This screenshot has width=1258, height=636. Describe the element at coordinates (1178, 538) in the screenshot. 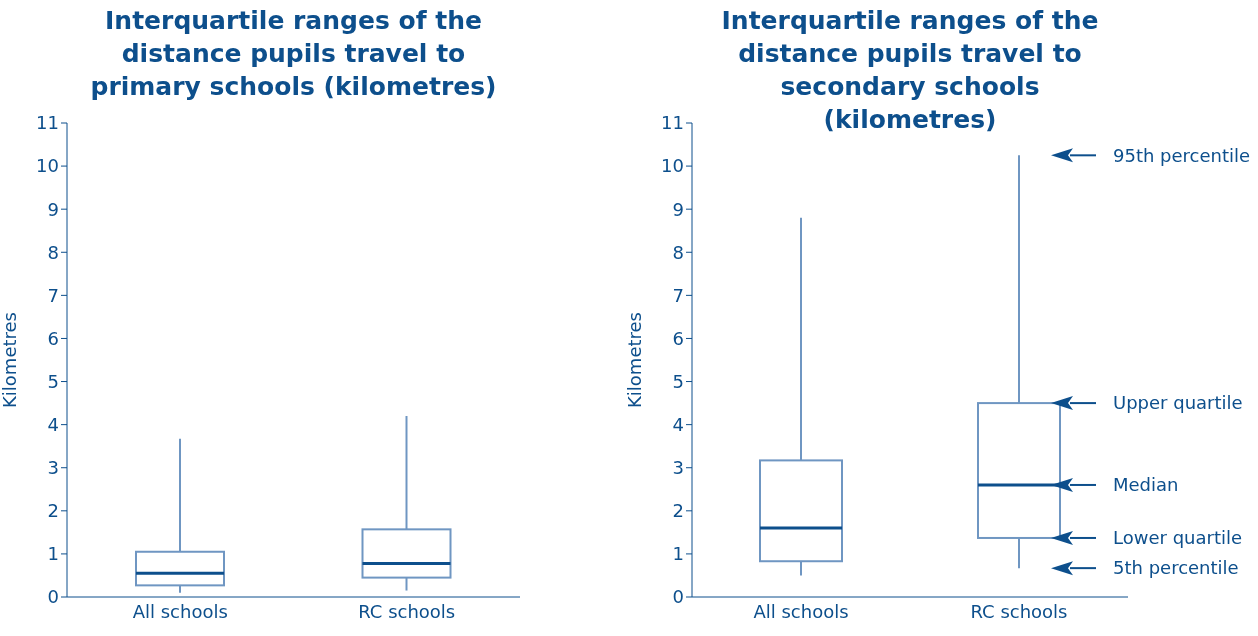

I see `annotation: Lower quartile` at that location.